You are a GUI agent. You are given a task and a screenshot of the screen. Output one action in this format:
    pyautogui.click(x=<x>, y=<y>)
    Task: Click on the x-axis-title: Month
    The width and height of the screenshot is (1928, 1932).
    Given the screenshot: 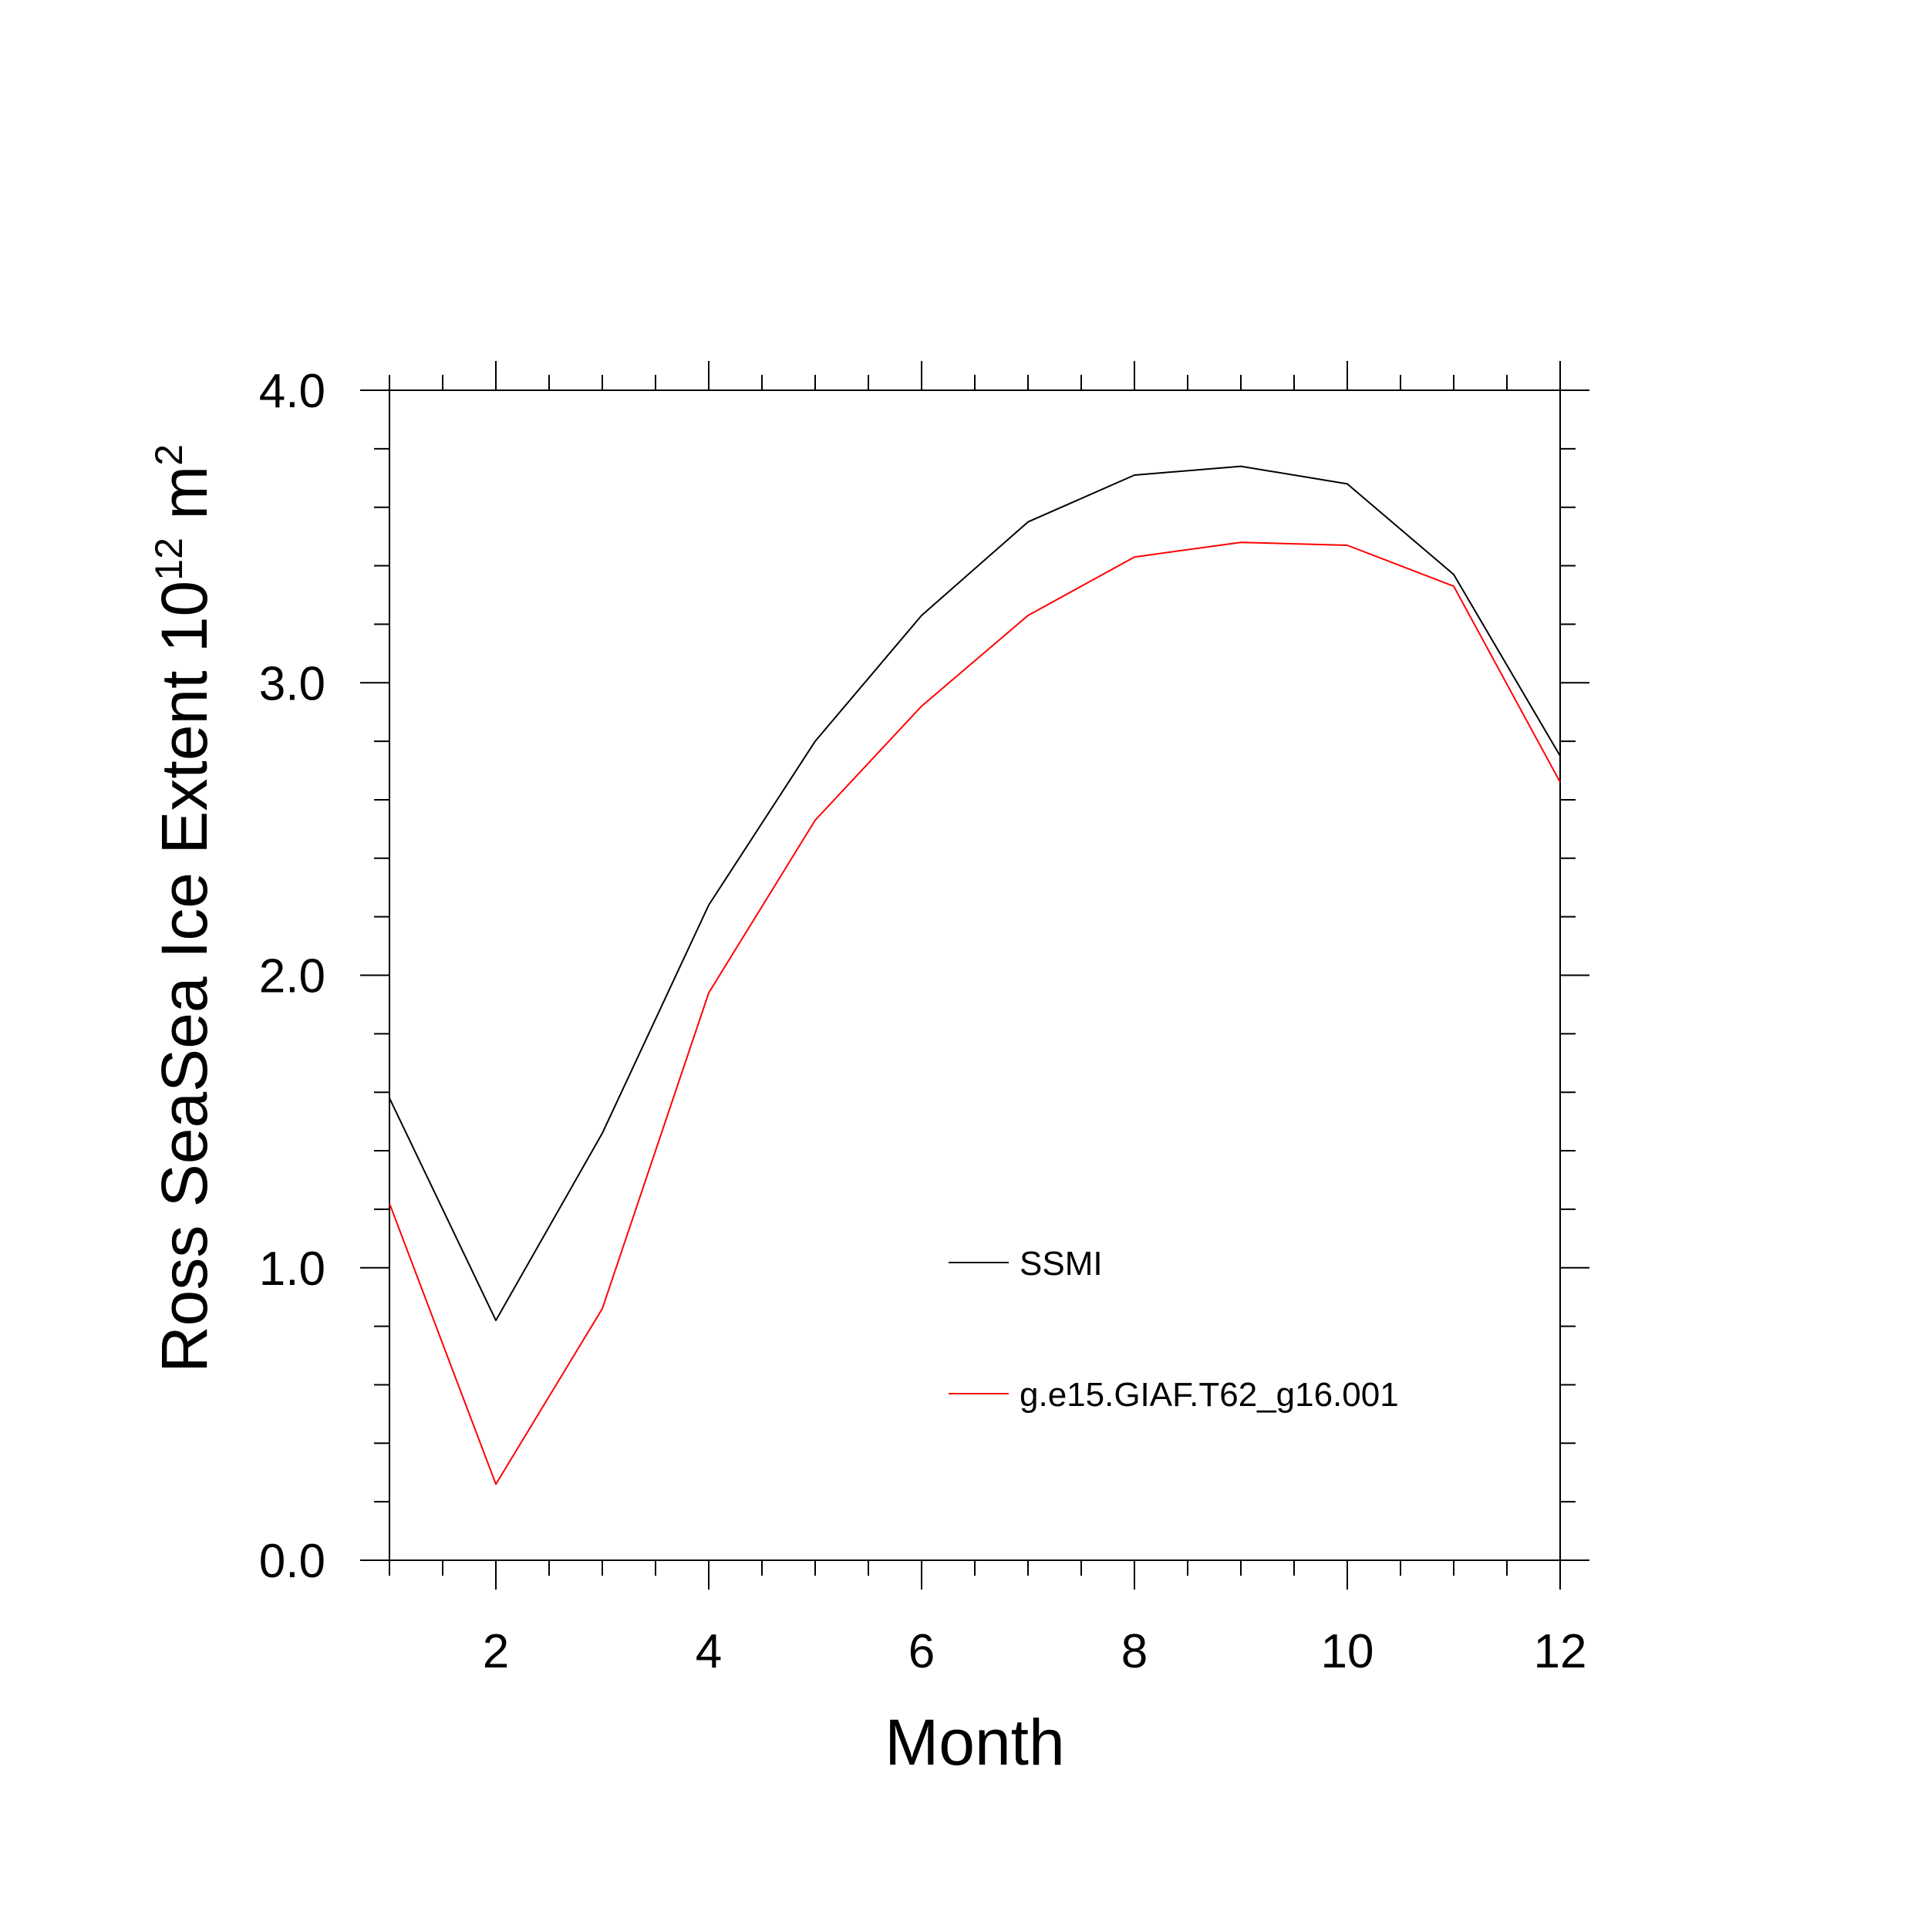 What is the action you would take?
    pyautogui.click(x=975, y=1742)
    